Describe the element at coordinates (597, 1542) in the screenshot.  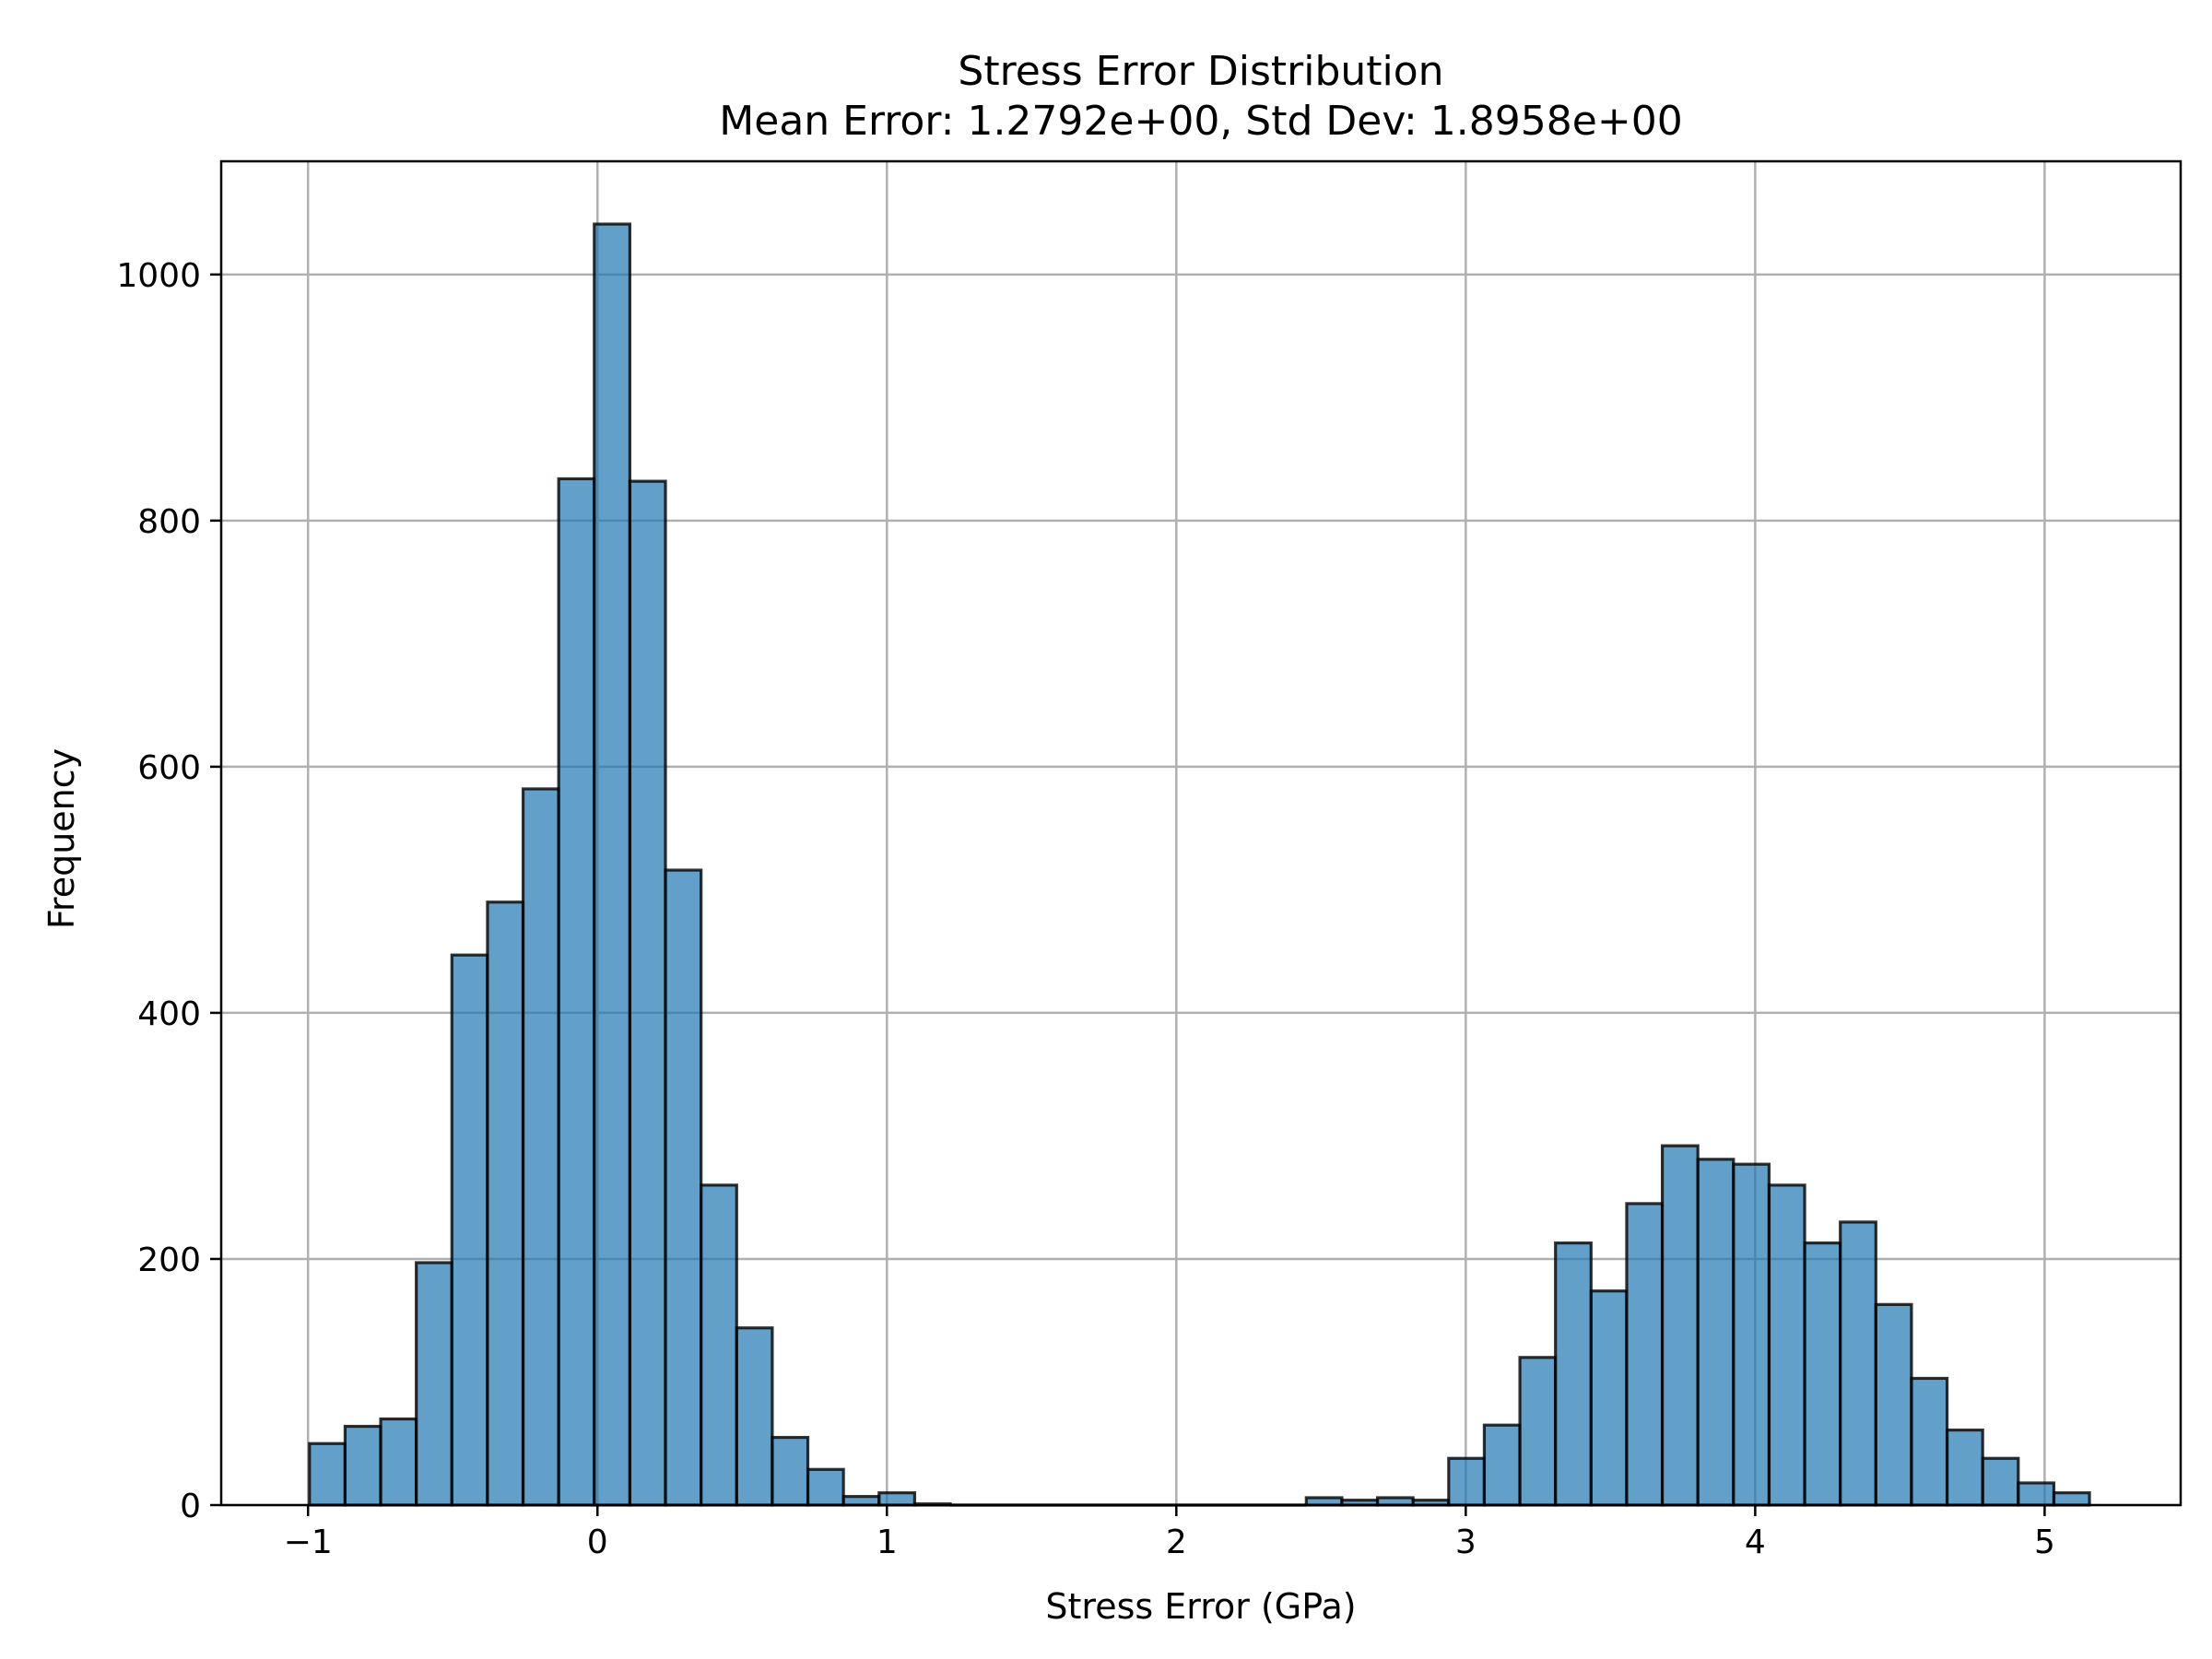
I see `x-tick-label: 0` at that location.